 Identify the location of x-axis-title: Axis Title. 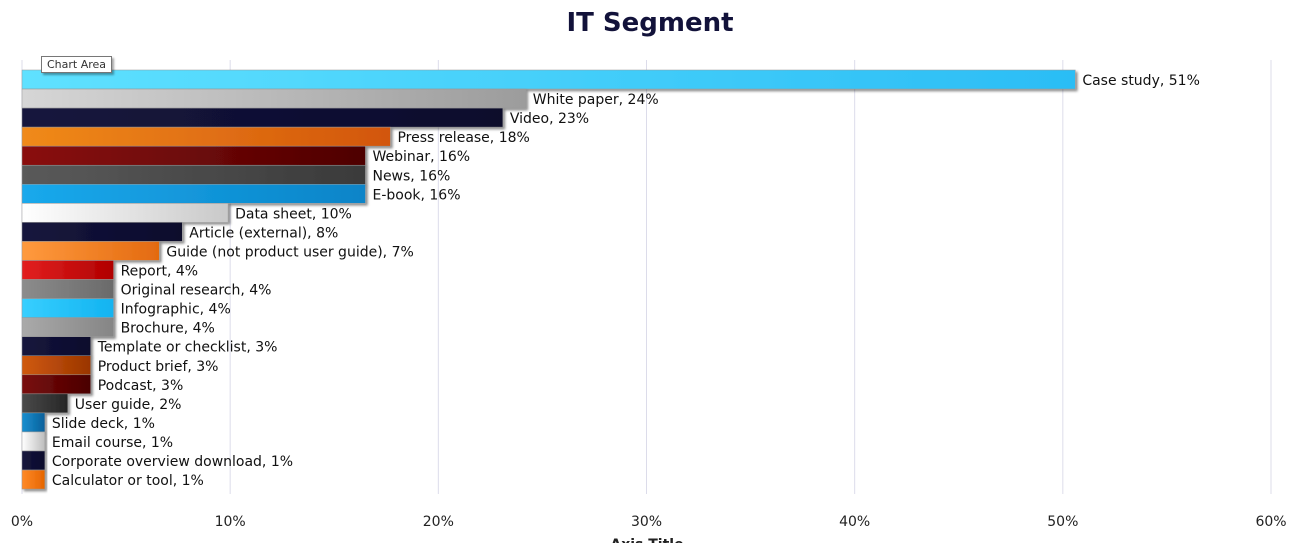
(646, 540).